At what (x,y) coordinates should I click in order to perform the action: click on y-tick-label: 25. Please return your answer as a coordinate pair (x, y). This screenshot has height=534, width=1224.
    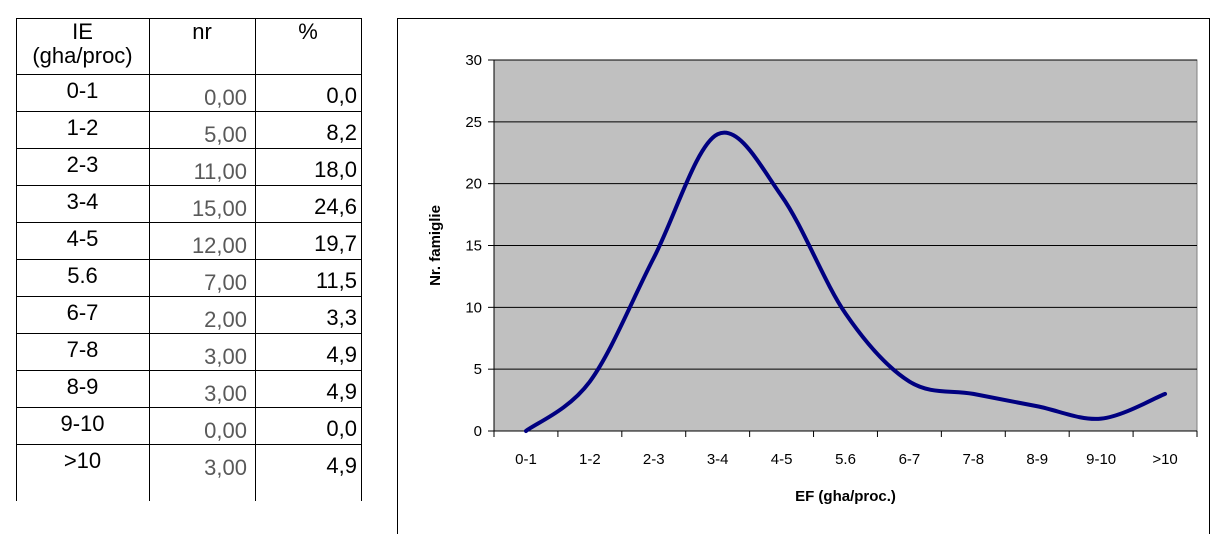
    Looking at the image, I should click on (473, 122).